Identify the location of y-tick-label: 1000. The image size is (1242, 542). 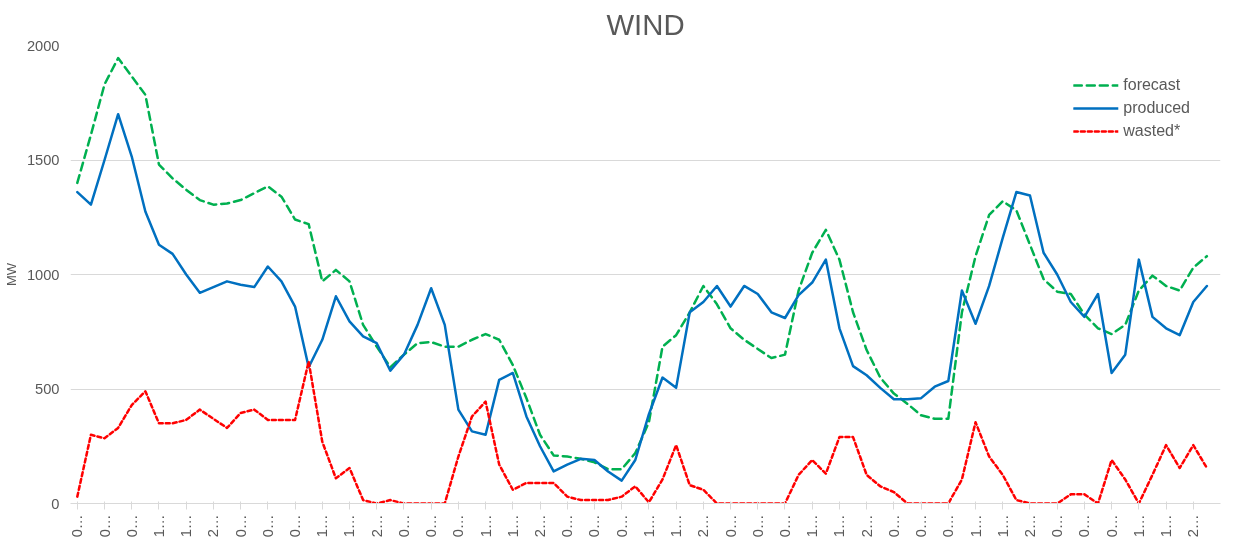
(43, 274).